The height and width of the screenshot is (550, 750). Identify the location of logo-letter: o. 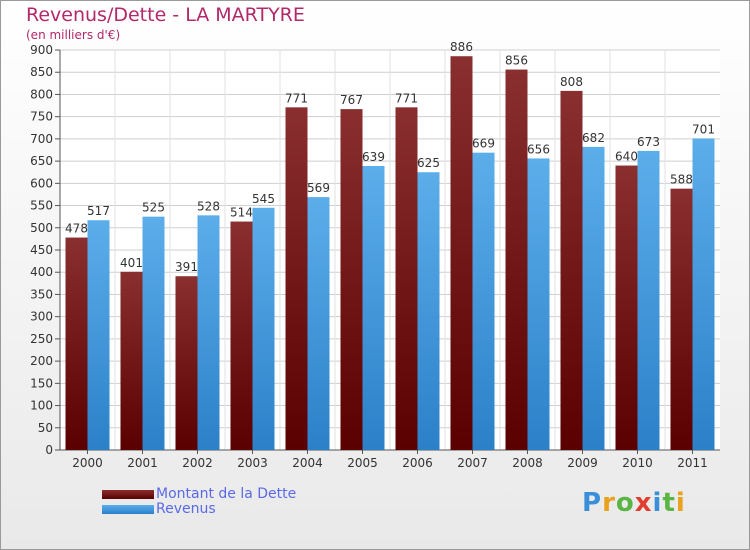
(625, 503).